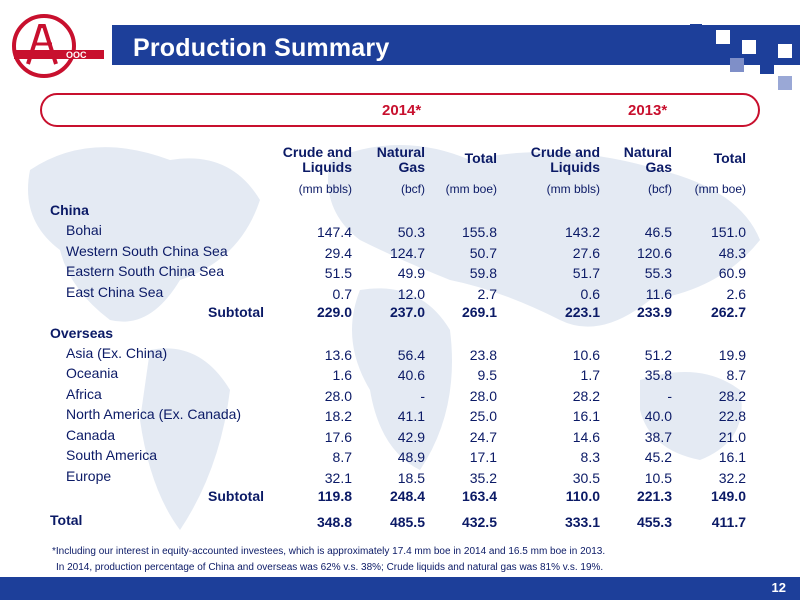  I want to click on column-unit: (mm bbls), so click(325, 189).